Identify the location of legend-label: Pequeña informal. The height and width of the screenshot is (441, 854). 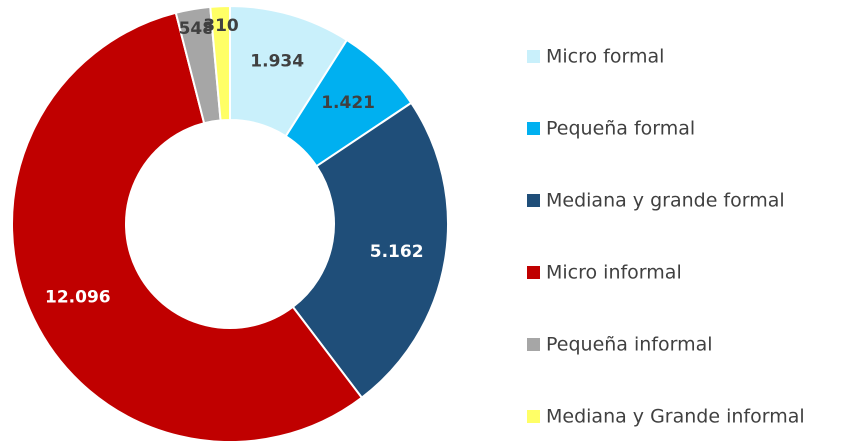
(629, 345).